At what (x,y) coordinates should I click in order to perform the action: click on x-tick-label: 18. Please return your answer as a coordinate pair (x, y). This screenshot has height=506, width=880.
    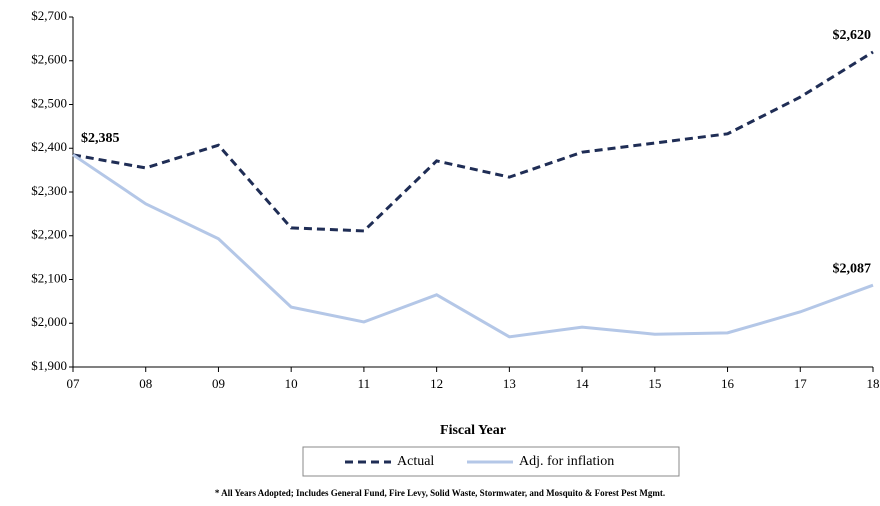
    Looking at the image, I should click on (873, 383).